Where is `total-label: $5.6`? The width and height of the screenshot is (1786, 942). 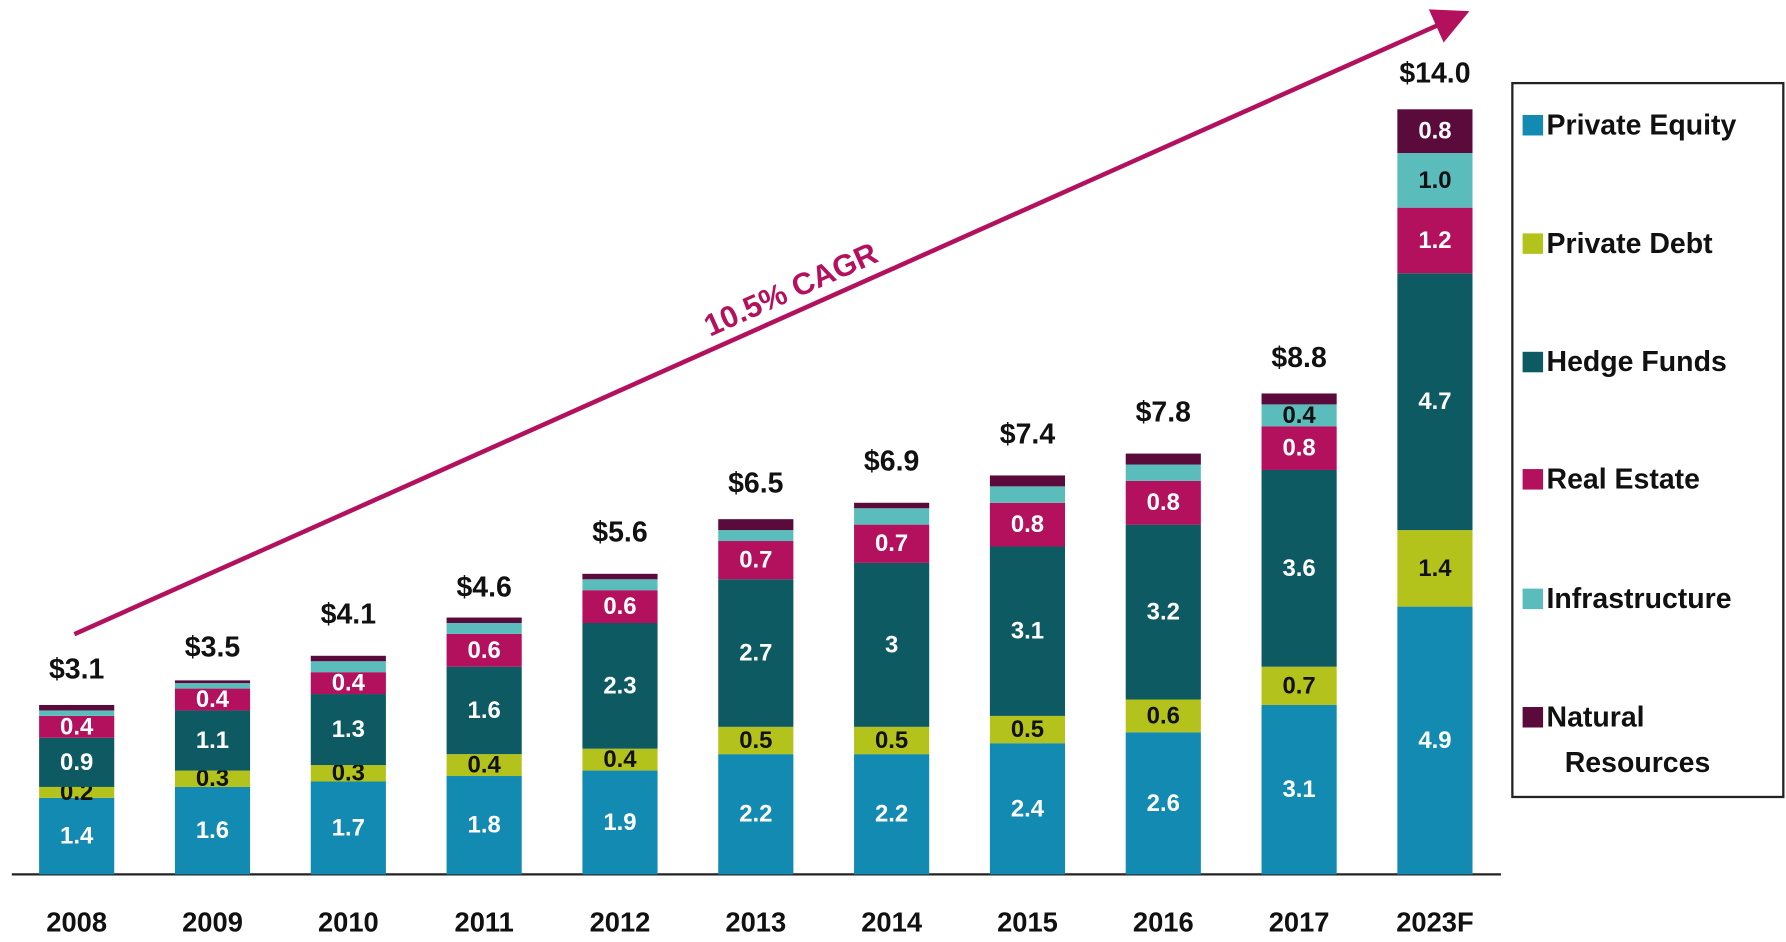 total-label: $5.6 is located at coordinates (619, 533).